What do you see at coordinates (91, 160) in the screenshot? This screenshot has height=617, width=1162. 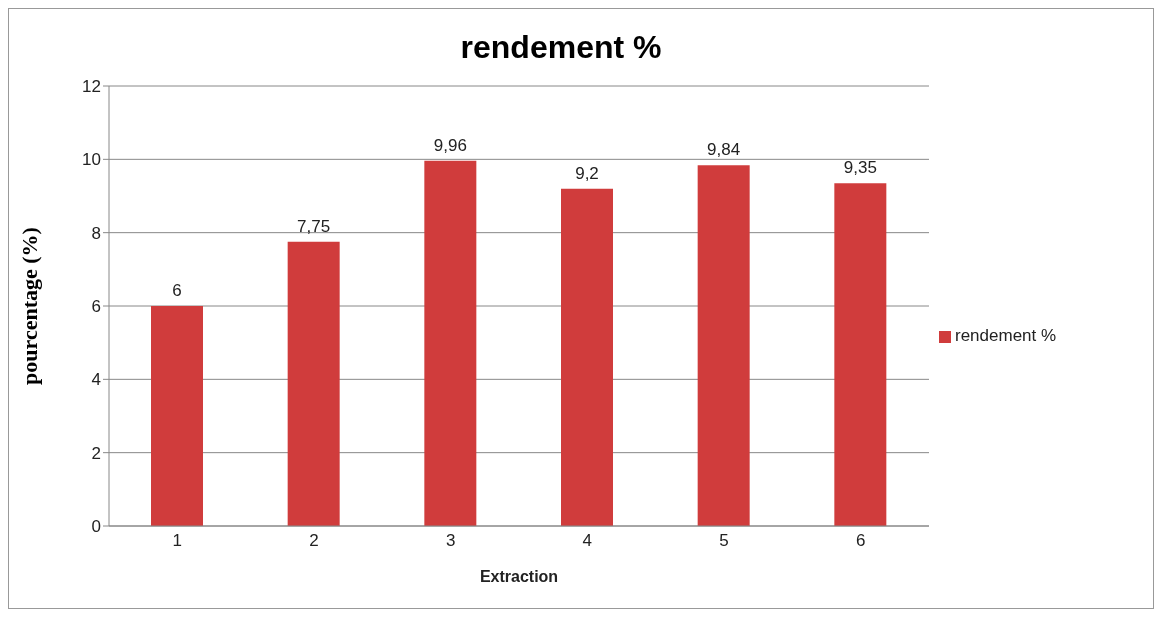 I see `y-tick-label: 10` at bounding box center [91, 160].